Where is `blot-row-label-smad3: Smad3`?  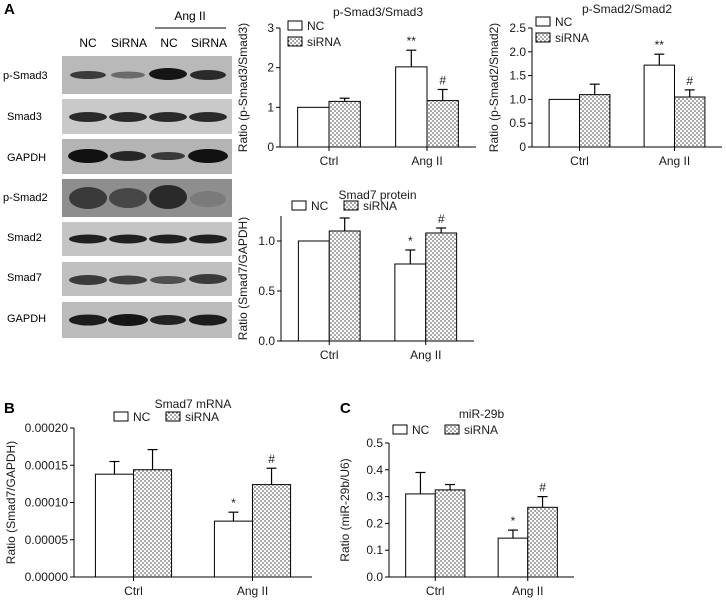
blot-row-label-smad3: Smad3 is located at coordinates (24, 117).